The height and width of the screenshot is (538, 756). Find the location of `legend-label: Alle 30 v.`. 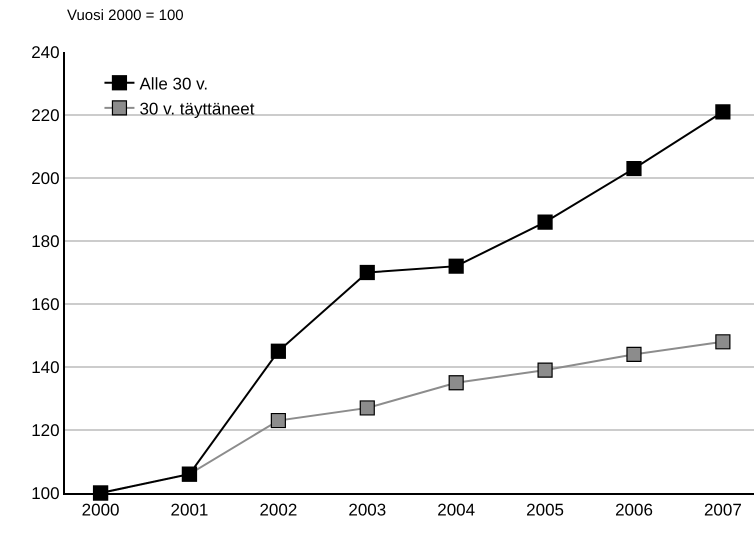

legend-label: Alle 30 v. is located at coordinates (173, 84).